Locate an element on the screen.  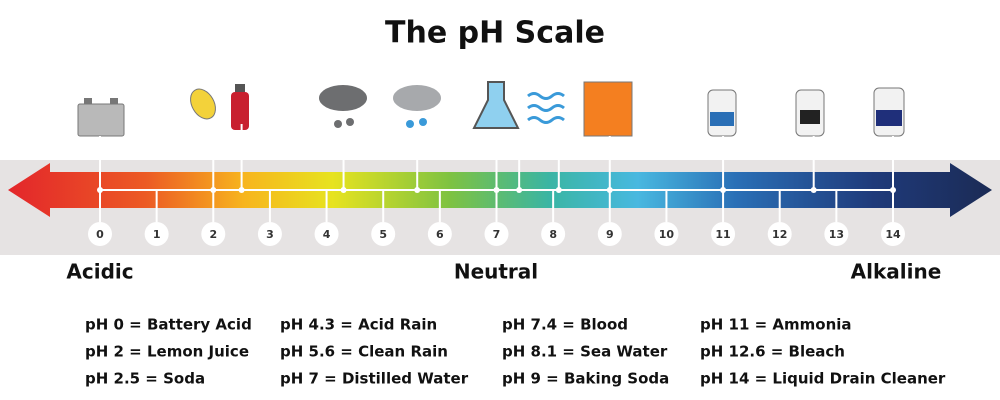
substance-label: pH 12.6 = Bleach is located at coordinates (772, 352).